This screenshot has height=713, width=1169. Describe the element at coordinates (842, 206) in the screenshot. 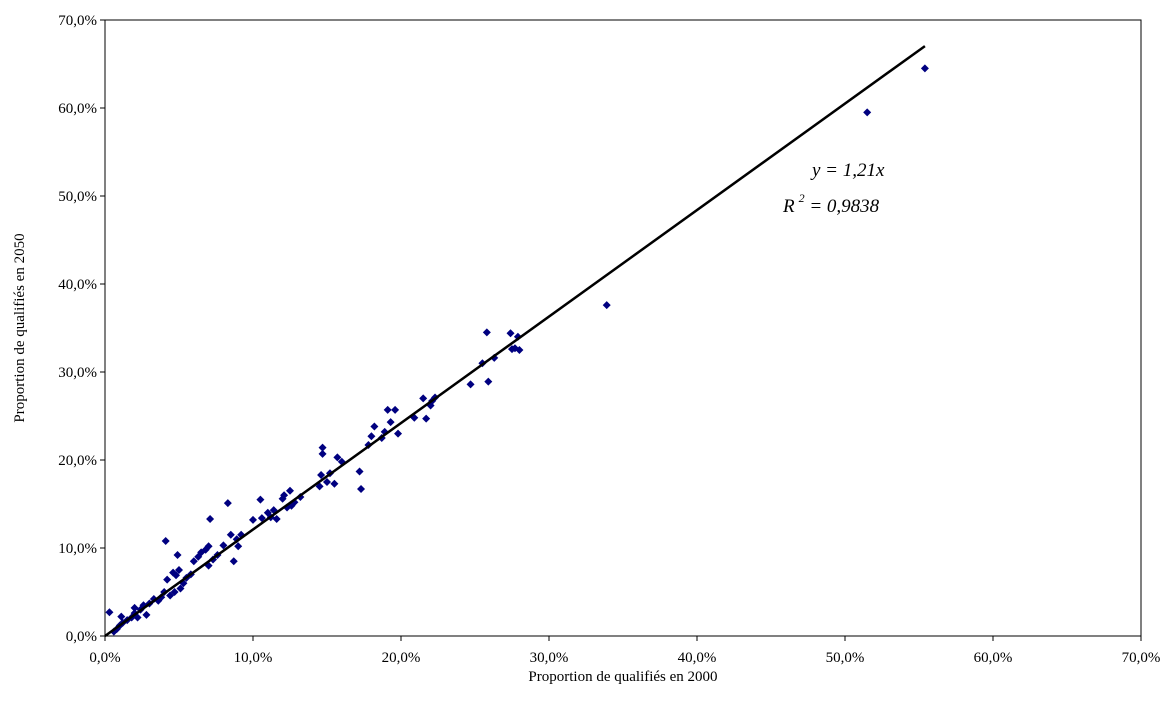

I see `r-squared-value: = 0,9838` at that location.